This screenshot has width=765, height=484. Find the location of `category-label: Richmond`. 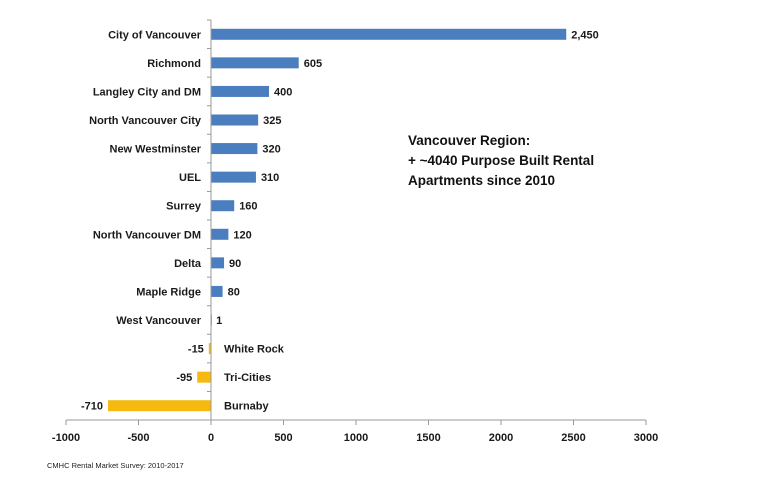

category-label: Richmond is located at coordinates (174, 64).